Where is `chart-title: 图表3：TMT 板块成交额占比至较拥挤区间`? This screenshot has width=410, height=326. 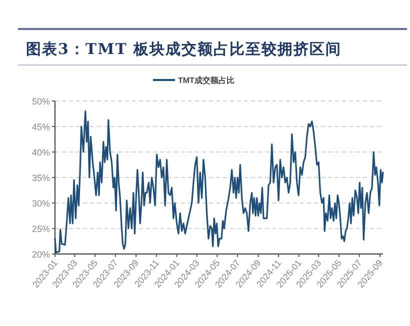
chart-title: 图表3：TMT 板块成交额占比至较拥挤区间 is located at coordinates (184, 49).